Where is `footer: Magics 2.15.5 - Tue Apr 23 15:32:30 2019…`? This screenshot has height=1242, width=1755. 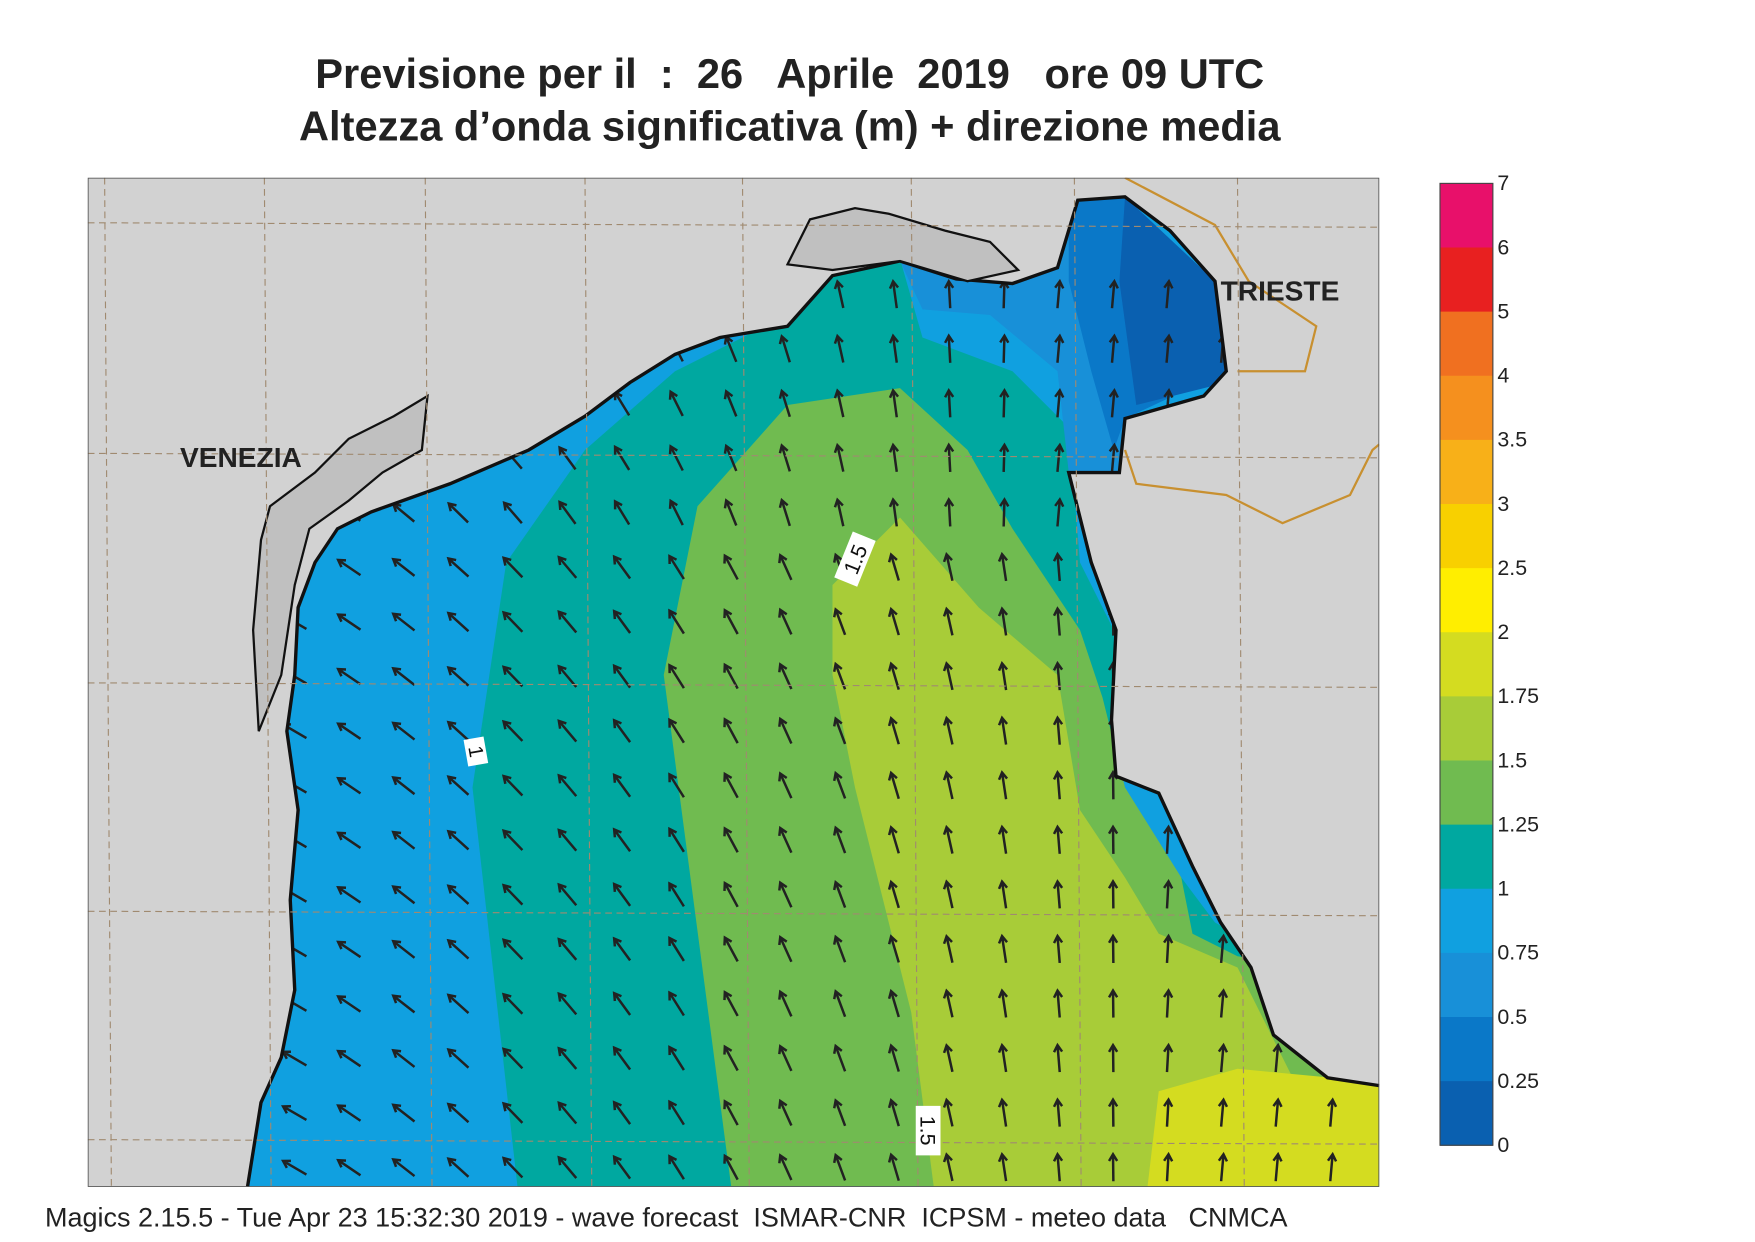
footer: Magics 2.15.5 - Tue Apr 23 15:32:30 2019… is located at coordinates (666, 1217).